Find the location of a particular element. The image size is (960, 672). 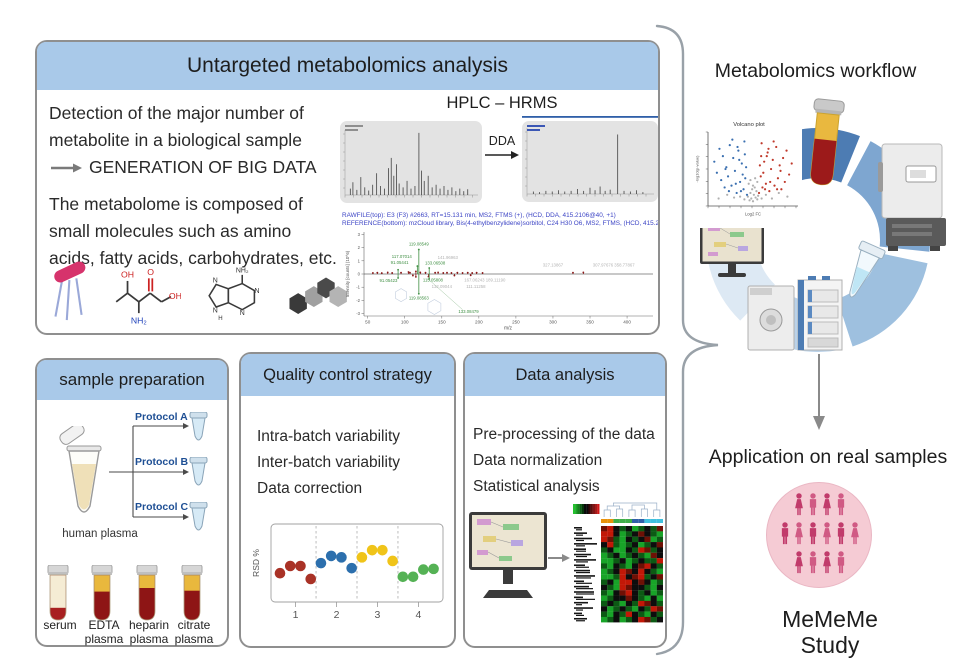

people-icons is located at coordinates (820, 533).